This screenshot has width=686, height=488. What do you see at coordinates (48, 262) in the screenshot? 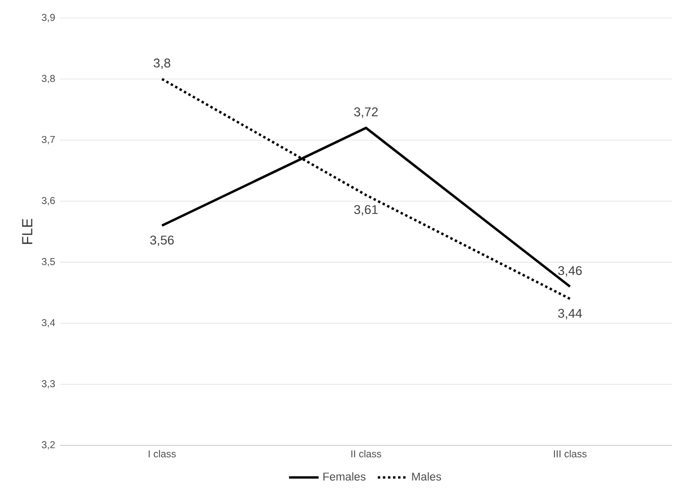
I see `y-tick-label: 3,5` at bounding box center [48, 262].